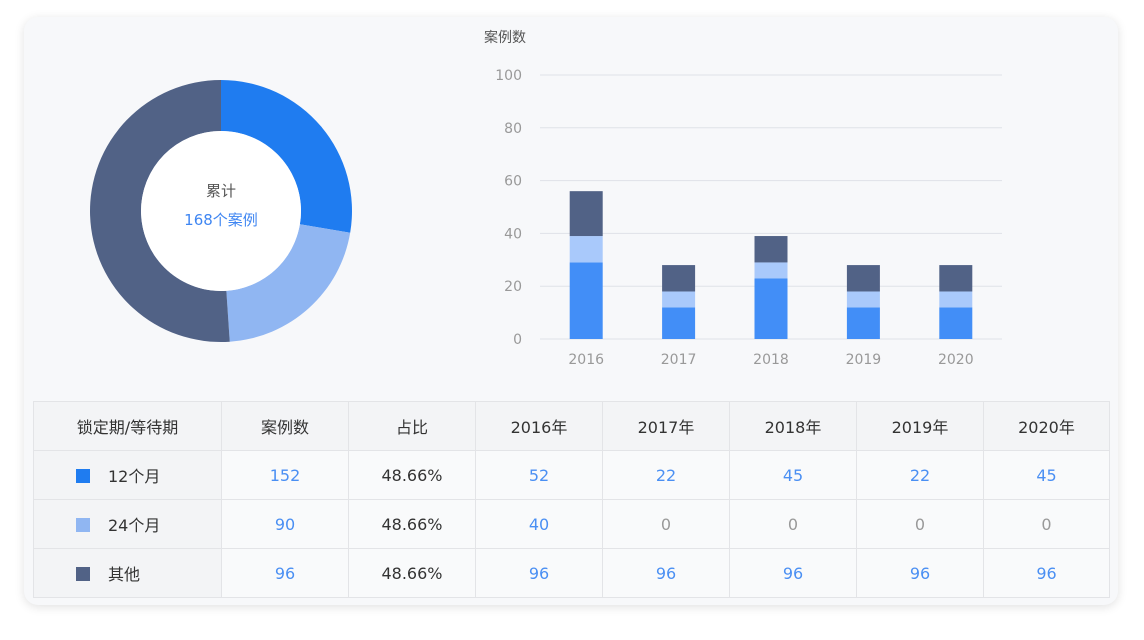 This screenshot has width=1144, height=640. What do you see at coordinates (539, 524) in the screenshot?
I see `year-cell: 40` at bounding box center [539, 524].